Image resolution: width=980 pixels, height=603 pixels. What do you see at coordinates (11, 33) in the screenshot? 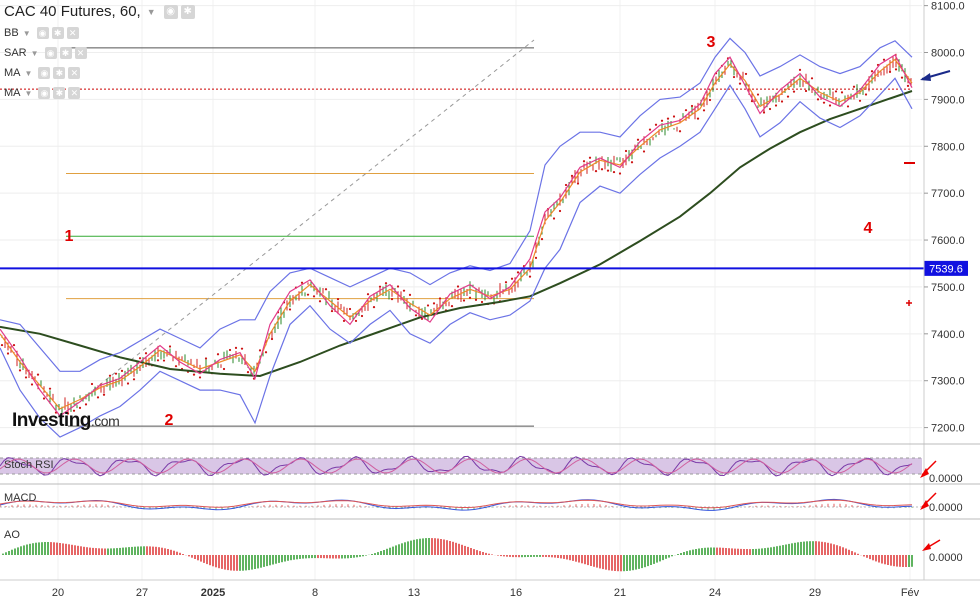
I see `indicator-label: BB` at bounding box center [11, 33].